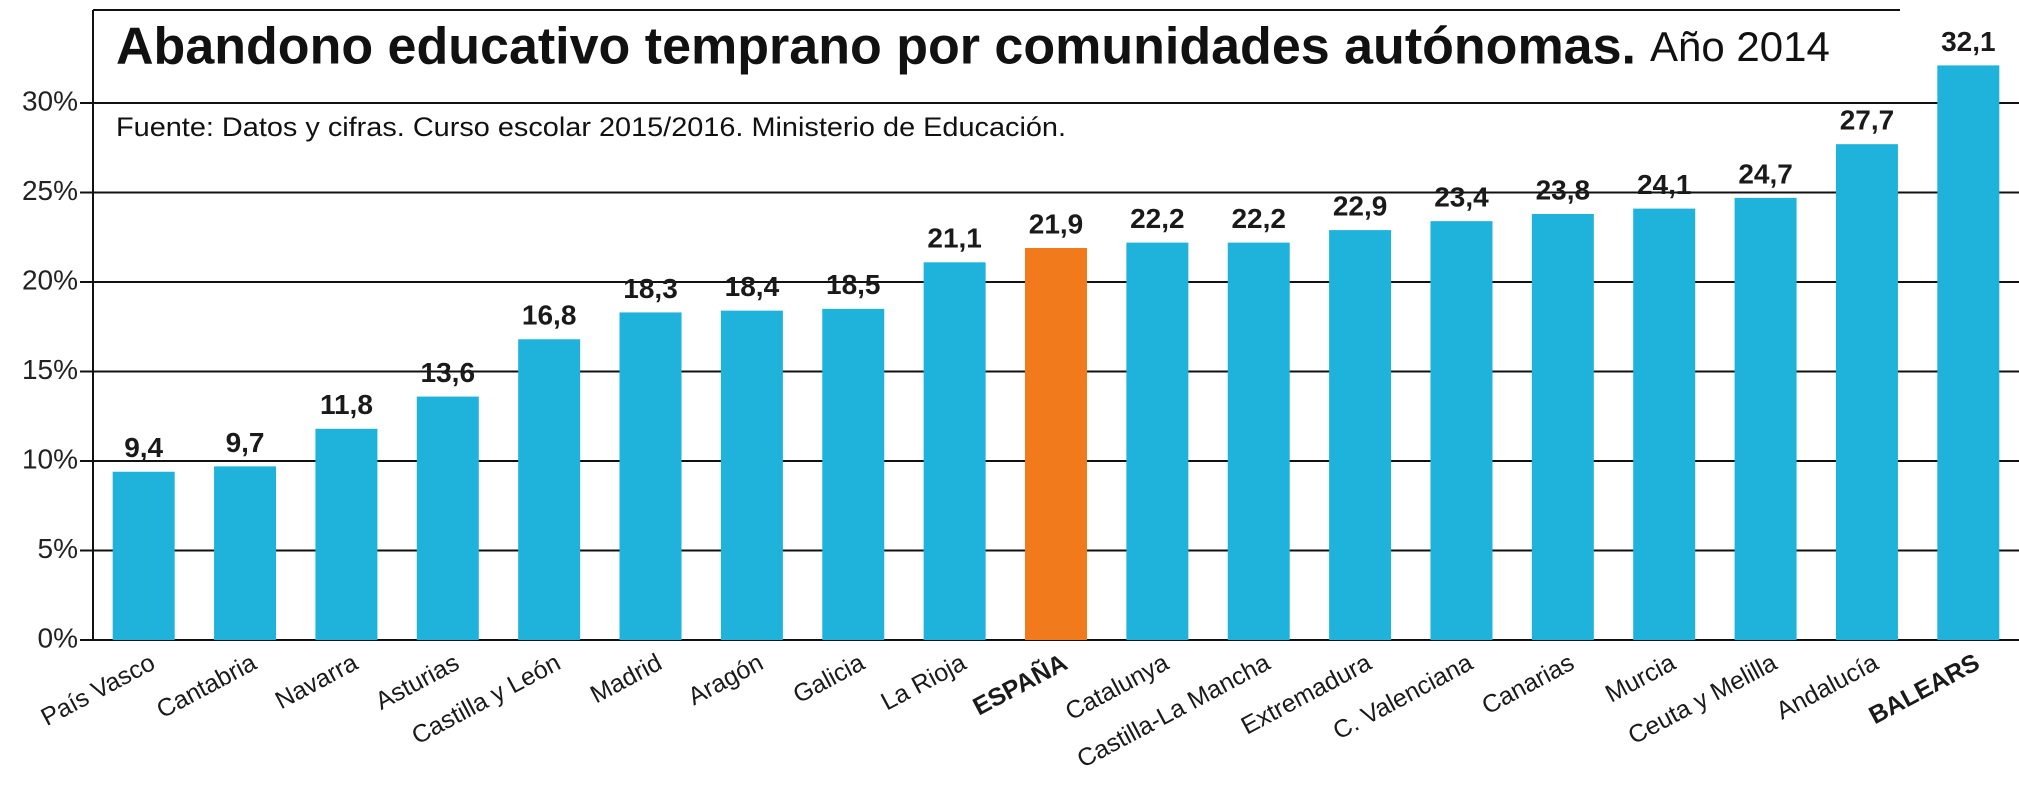 This screenshot has width=2019, height=801. I want to click on y-tick-label: 10%, so click(50, 458).